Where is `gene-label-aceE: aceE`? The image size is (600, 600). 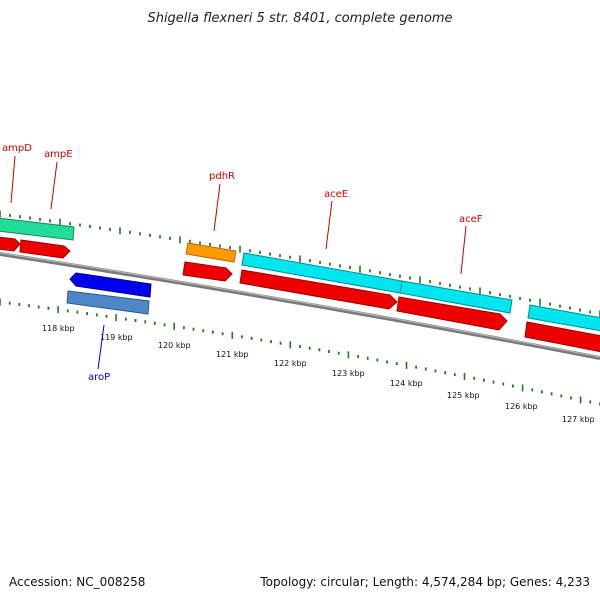
gene-label-aceE: aceE is located at coordinates (336, 194).